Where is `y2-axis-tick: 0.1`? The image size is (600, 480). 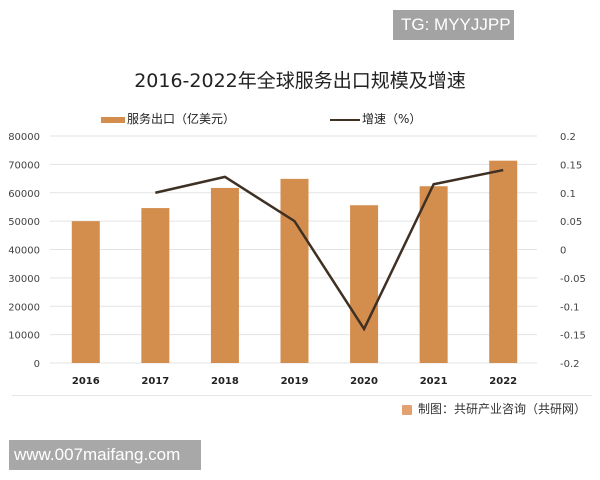 y2-axis-tick: 0.1 is located at coordinates (568, 194).